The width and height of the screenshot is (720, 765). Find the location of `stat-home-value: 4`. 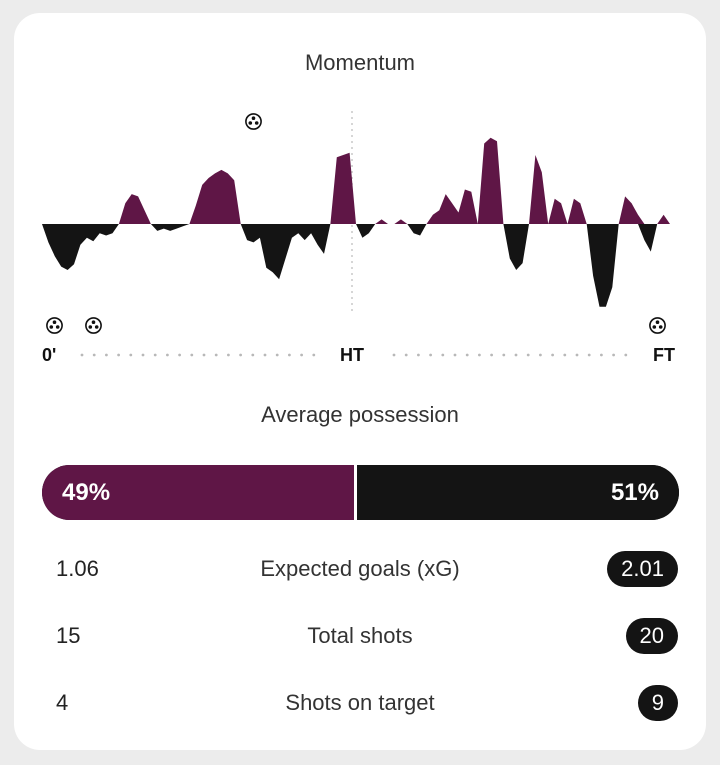

stat-home-value: 4 is located at coordinates (62, 702).